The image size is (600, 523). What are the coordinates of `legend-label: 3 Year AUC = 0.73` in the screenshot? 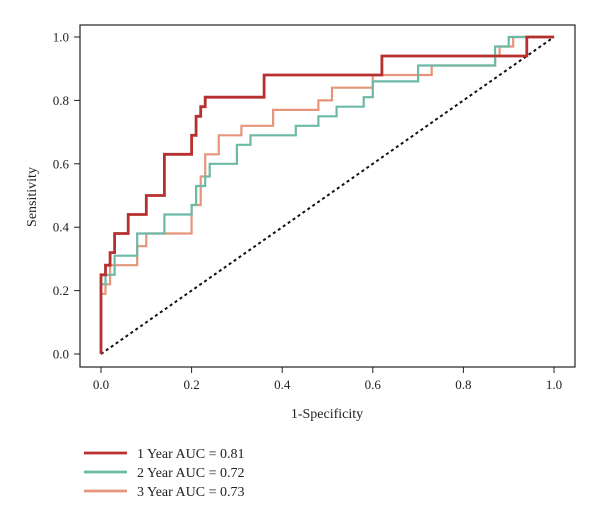 It's located at (190, 492).